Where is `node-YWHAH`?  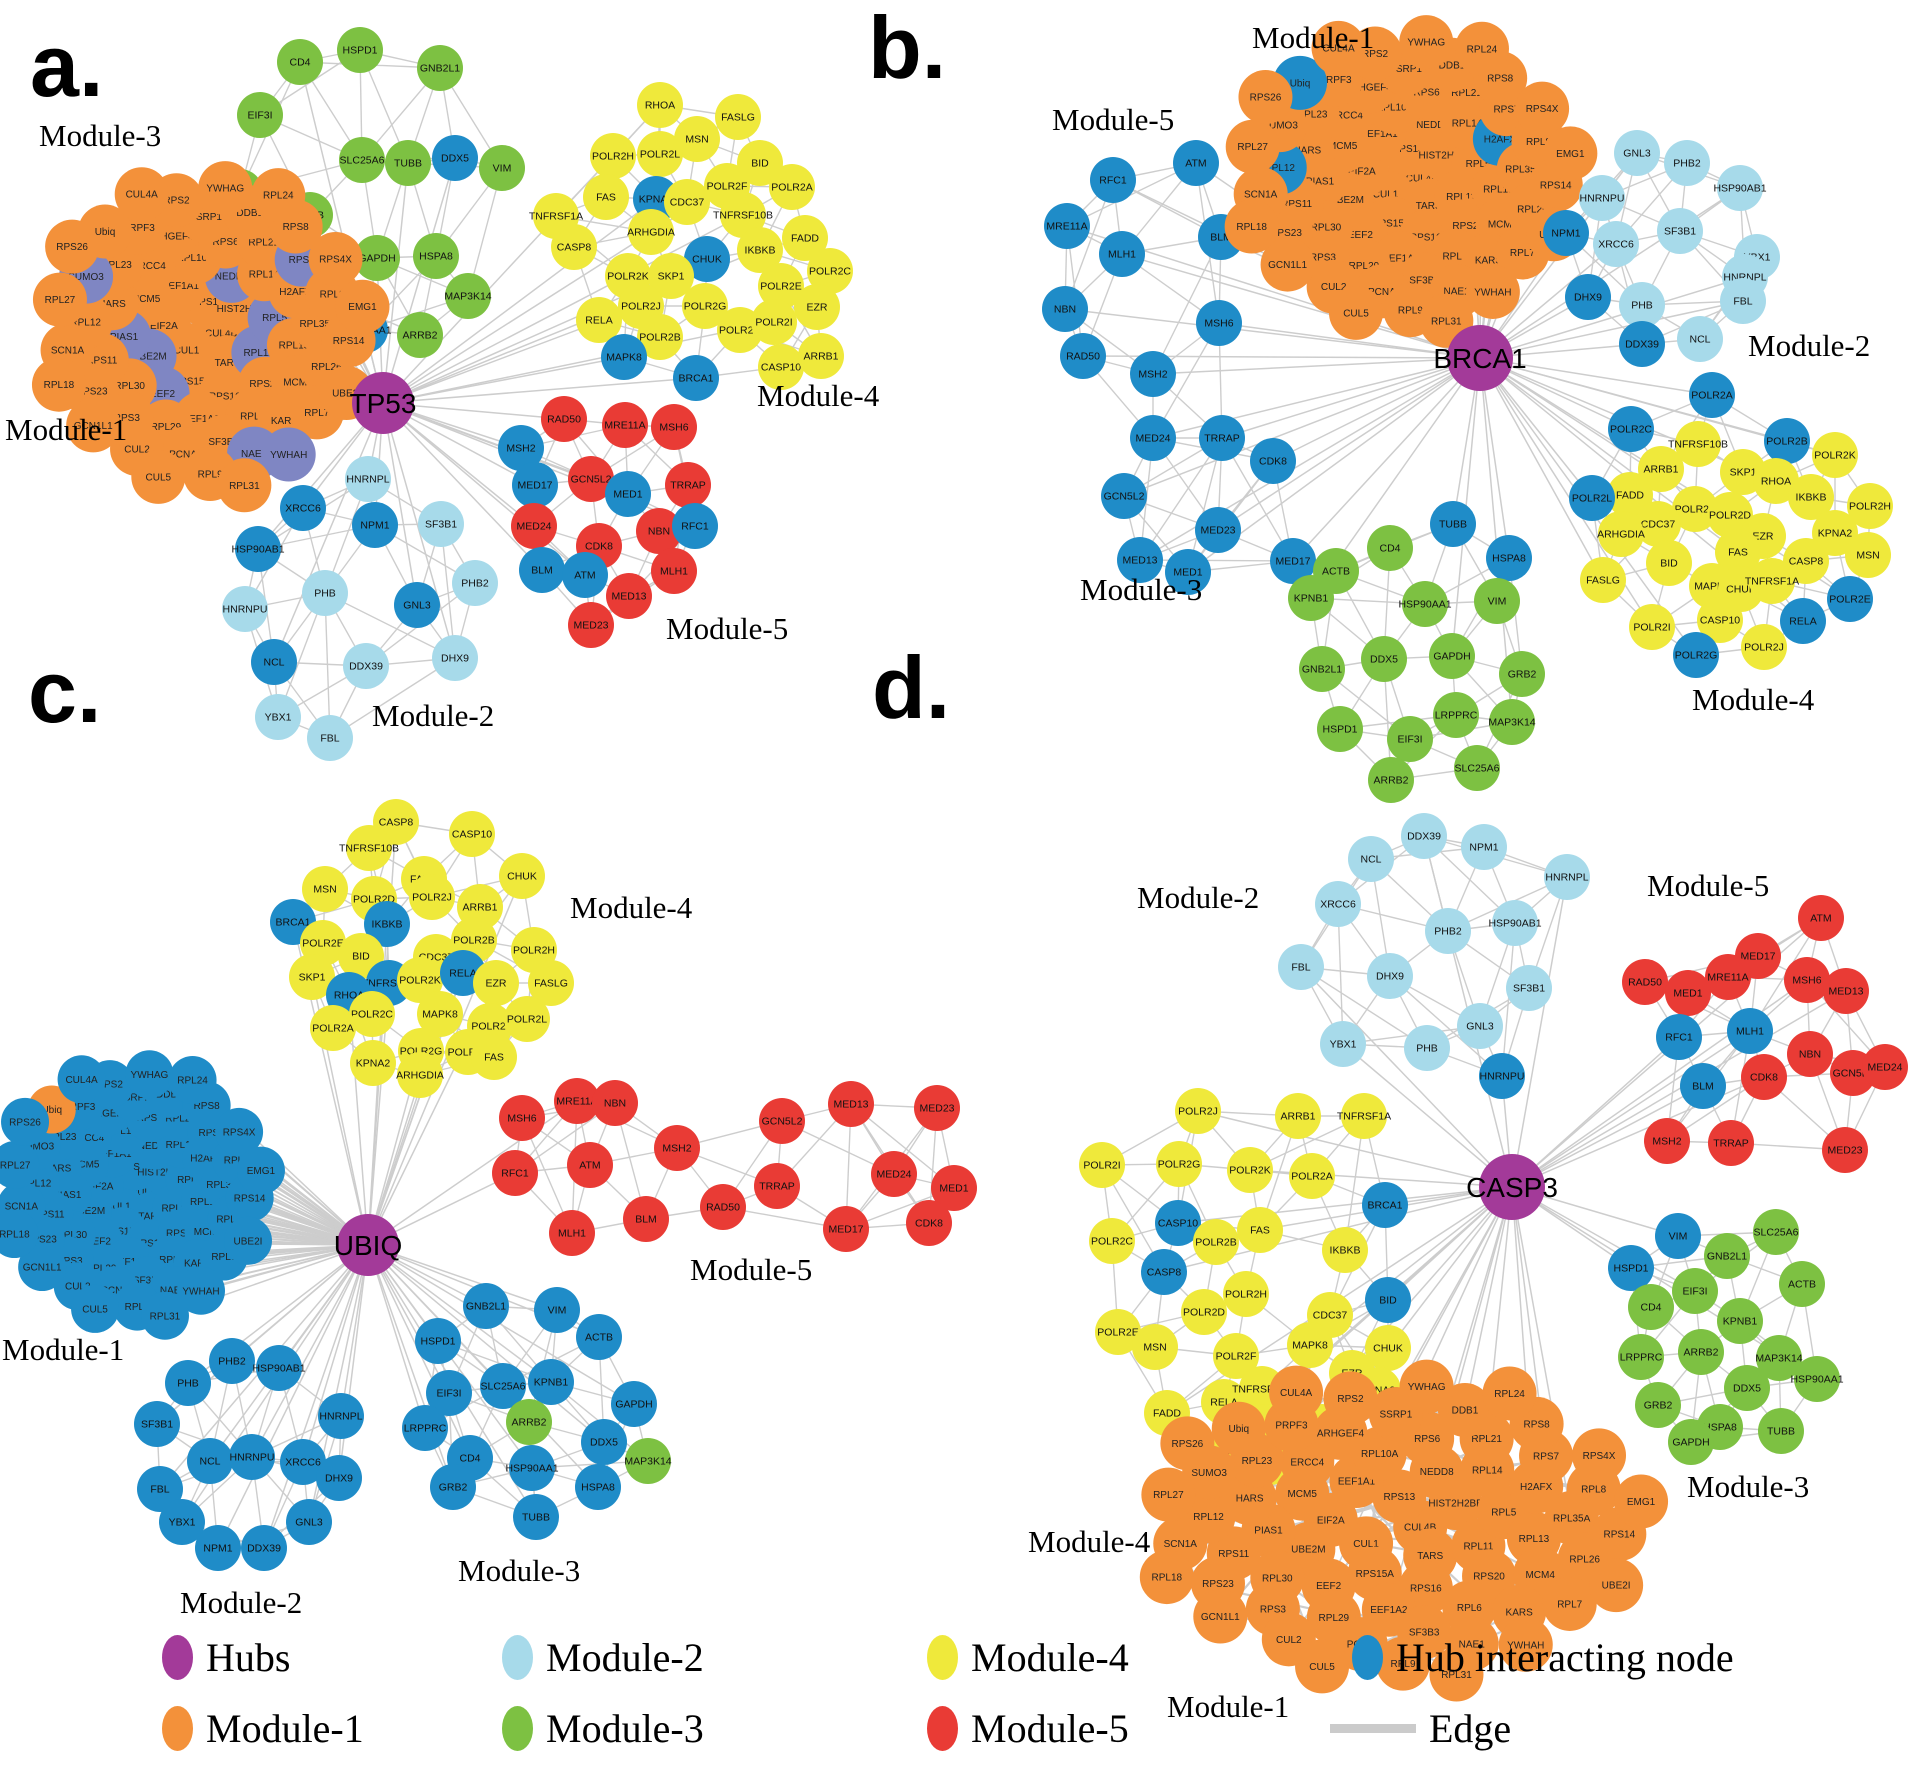 node-YWHAH is located at coordinates (1492, 291).